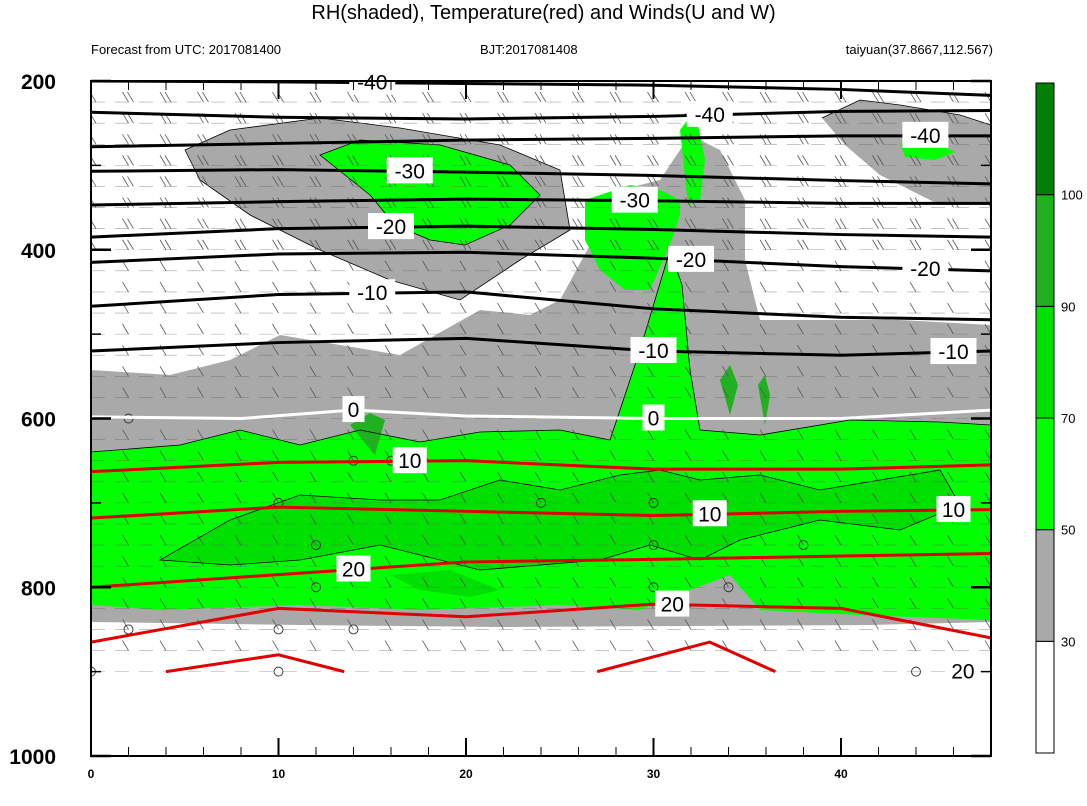 The width and height of the screenshot is (1087, 806). What do you see at coordinates (409, 461) in the screenshot?
I see `contour-label: 10` at bounding box center [409, 461].